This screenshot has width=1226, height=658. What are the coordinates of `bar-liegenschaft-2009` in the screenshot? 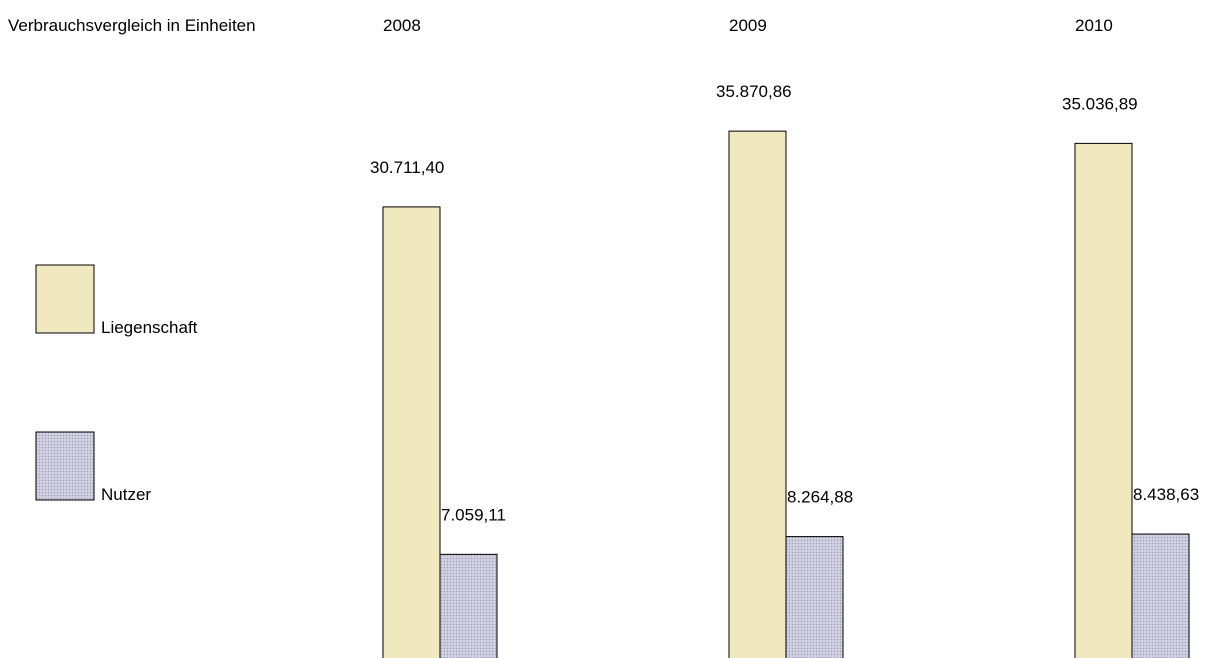 It's located at (757, 394).